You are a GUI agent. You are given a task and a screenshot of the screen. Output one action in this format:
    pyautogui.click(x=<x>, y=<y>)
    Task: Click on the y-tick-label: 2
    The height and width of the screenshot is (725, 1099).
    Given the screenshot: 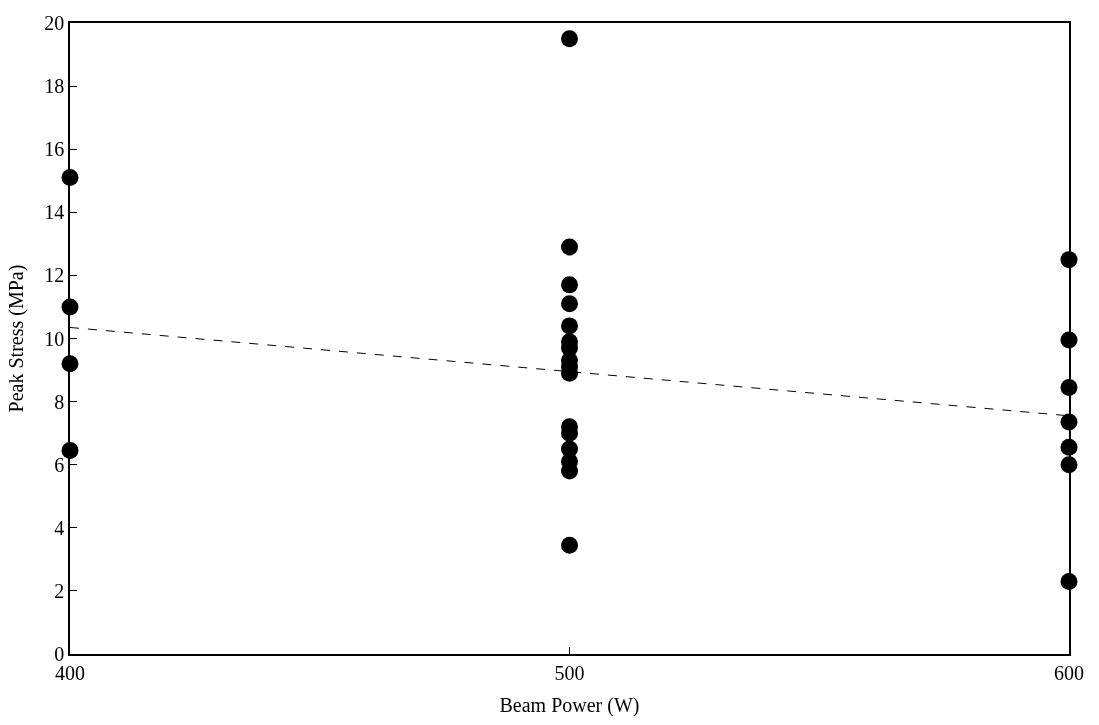 What is the action you would take?
    pyautogui.click(x=59, y=590)
    